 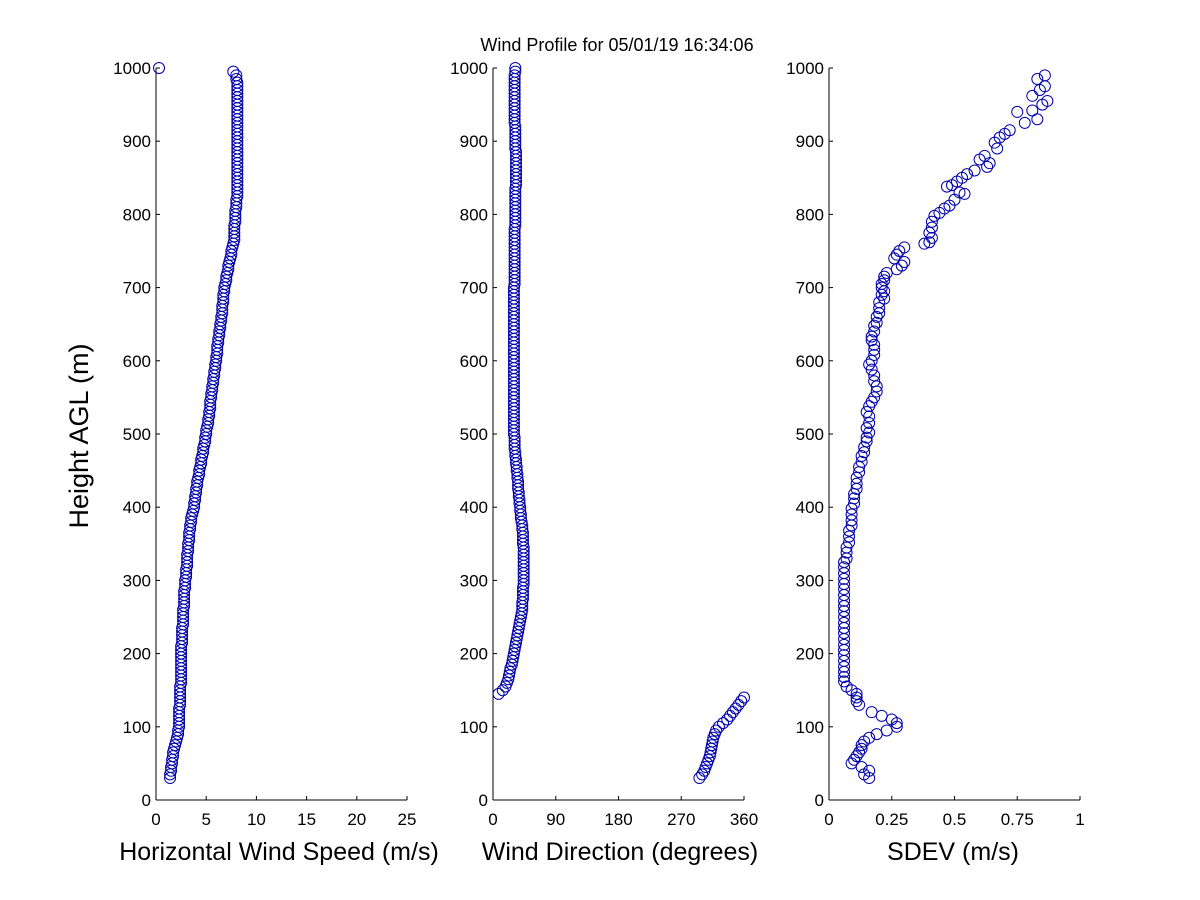 What do you see at coordinates (474, 214) in the screenshot?
I see `y-tick-label-direction: 800` at bounding box center [474, 214].